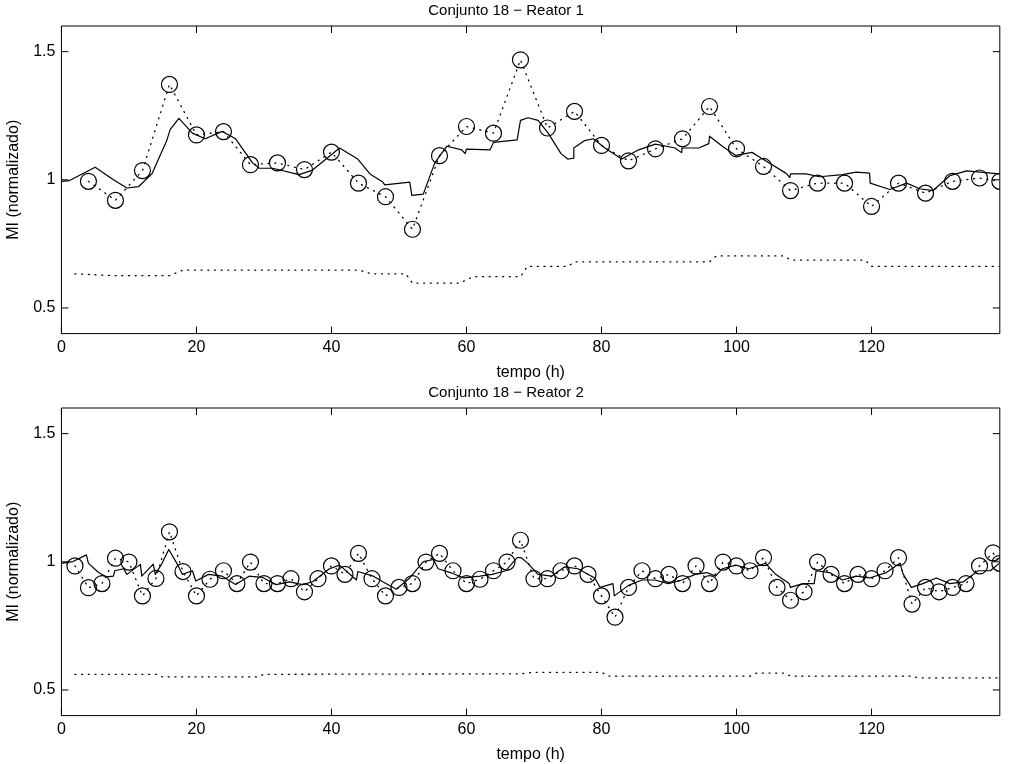 The image size is (1009, 764). Describe the element at coordinates (506, 10) in the screenshot. I see `chart-title: Conjunto 18 − Reator 1` at that location.